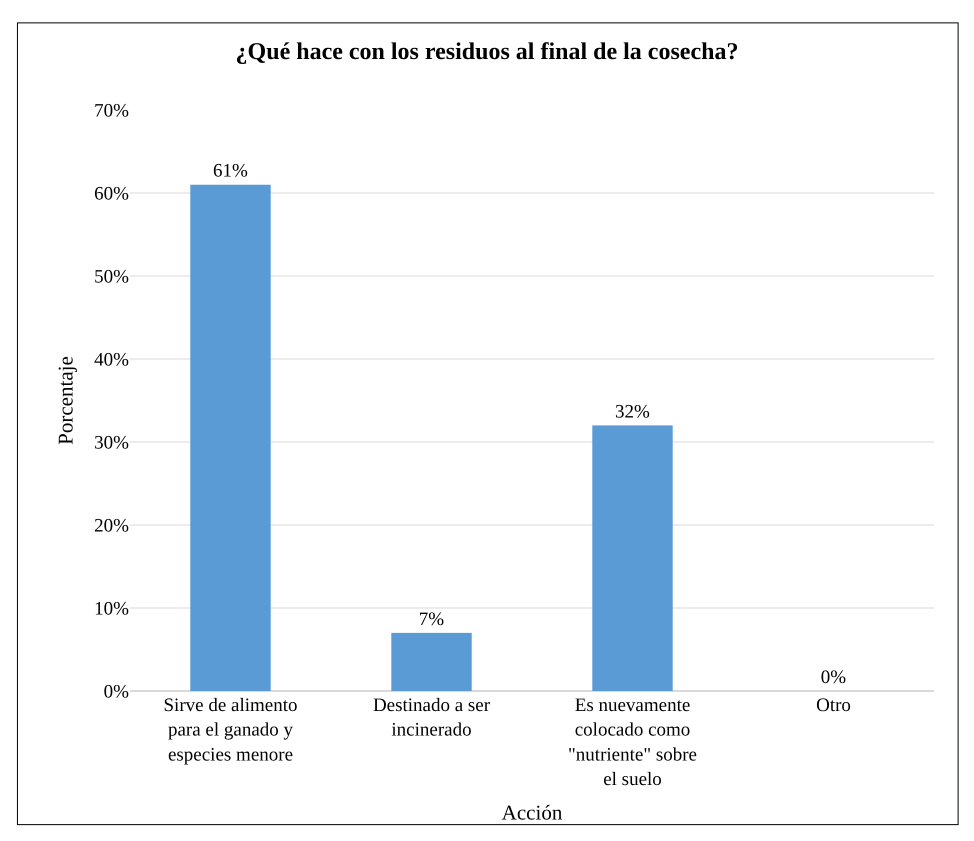 This screenshot has width=974, height=841. Describe the element at coordinates (112, 194) in the screenshot. I see `y-tick-label: 60%` at that location.